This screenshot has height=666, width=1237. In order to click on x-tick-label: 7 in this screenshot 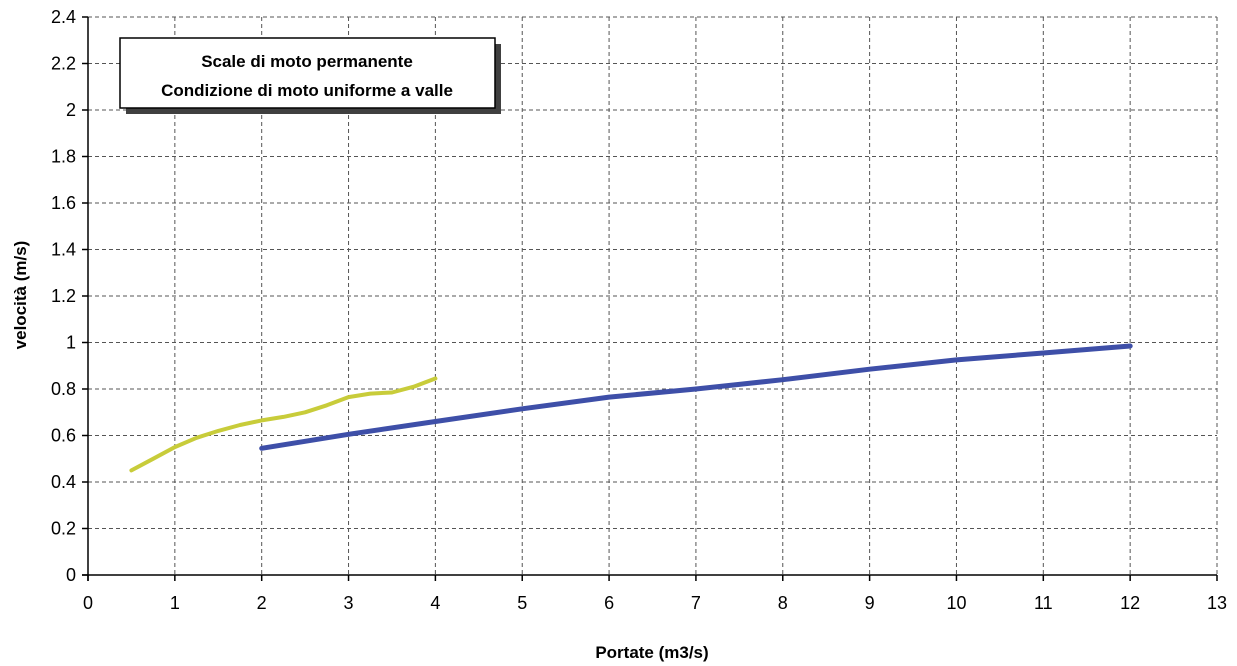, I will do `click(696, 603)`.